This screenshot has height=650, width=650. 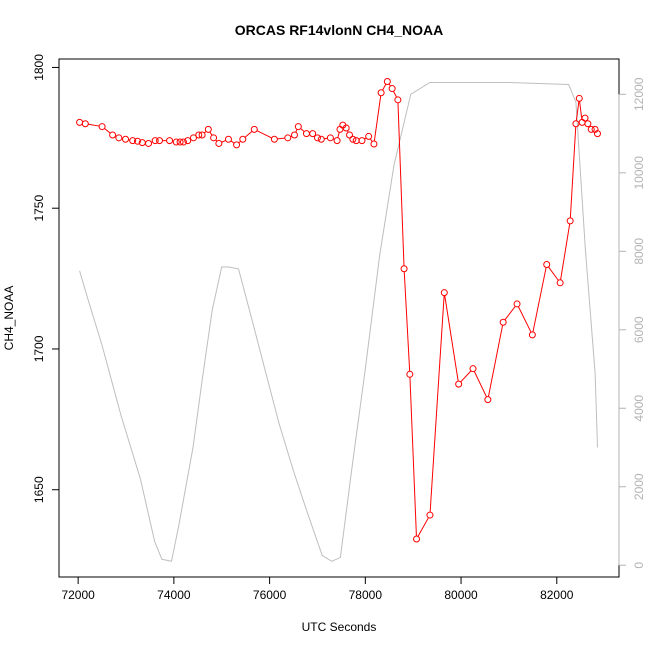 What do you see at coordinates (46, 278) in the screenshot?
I see `y-axis-left: 1650 1700 1750 1800` at bounding box center [46, 278].